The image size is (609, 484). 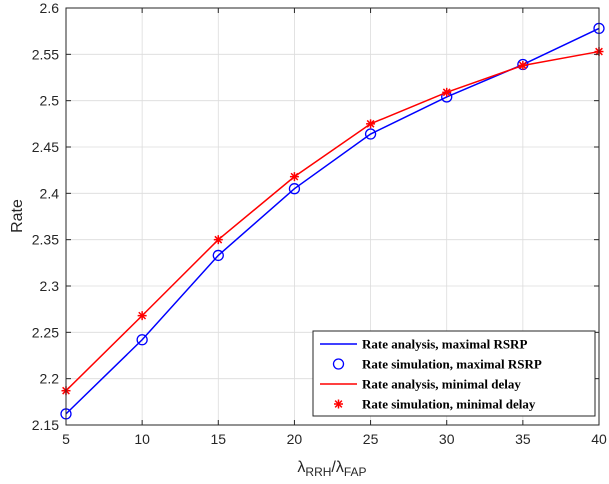 I want to click on y-tick-label: 2.45, so click(x=45, y=147).